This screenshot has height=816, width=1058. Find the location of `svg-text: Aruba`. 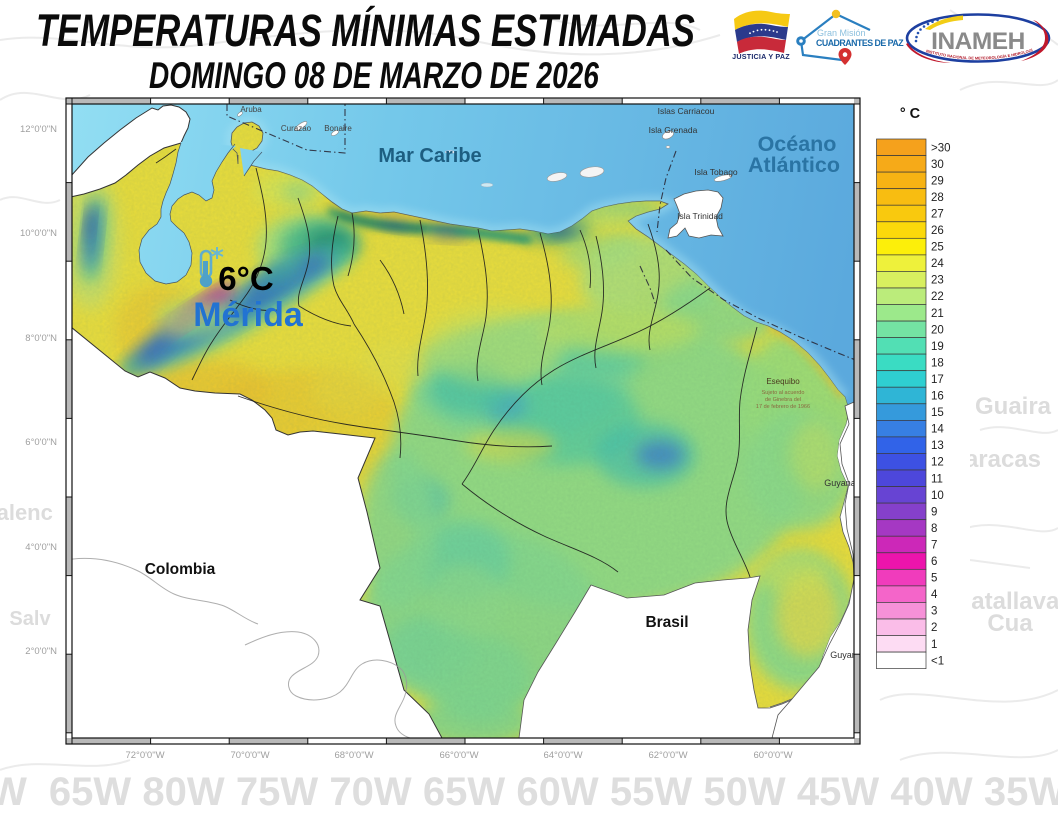

svg-text: Aruba is located at coordinates (251, 109).